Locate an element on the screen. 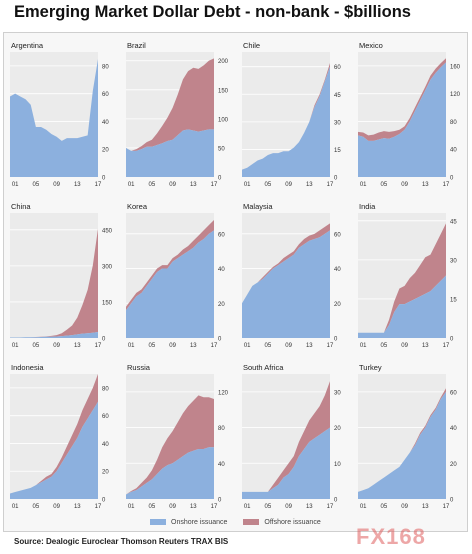 This screenshot has width=472, height=554. xtick-chile-01: 01 is located at coordinates (247, 185).